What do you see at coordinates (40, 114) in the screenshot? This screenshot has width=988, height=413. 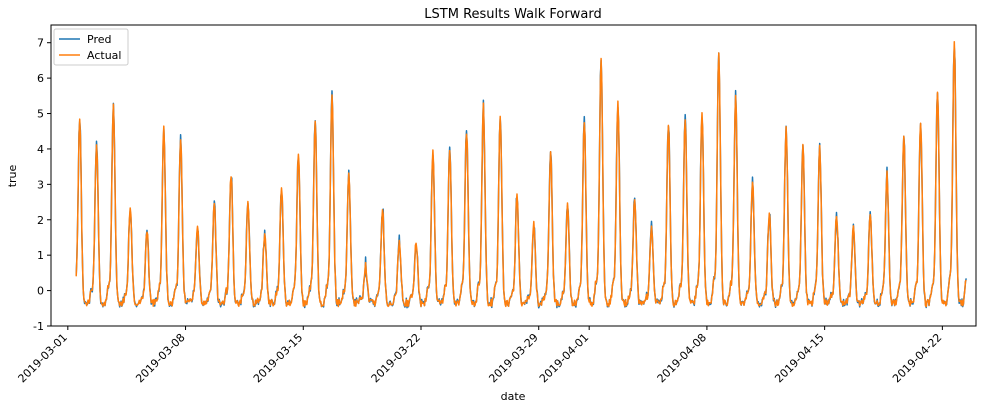 I see `y-tick-label: 5` at bounding box center [40, 114].